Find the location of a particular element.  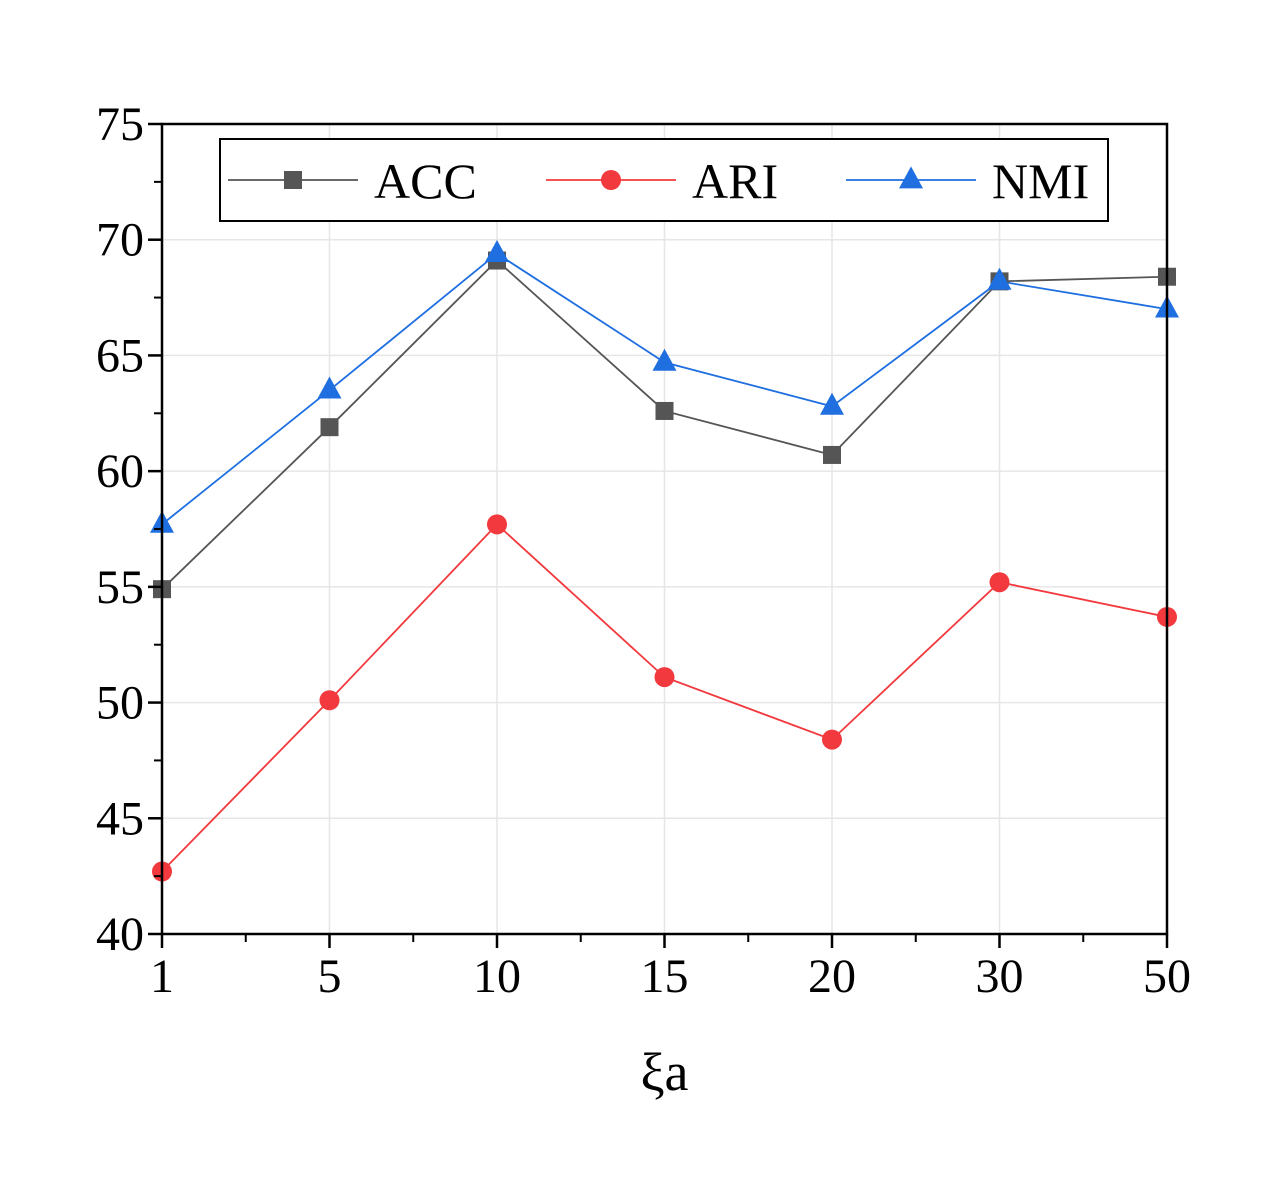

x-axis-ticks: 1 5 10 15 20 30 50 is located at coordinates (670, 968).